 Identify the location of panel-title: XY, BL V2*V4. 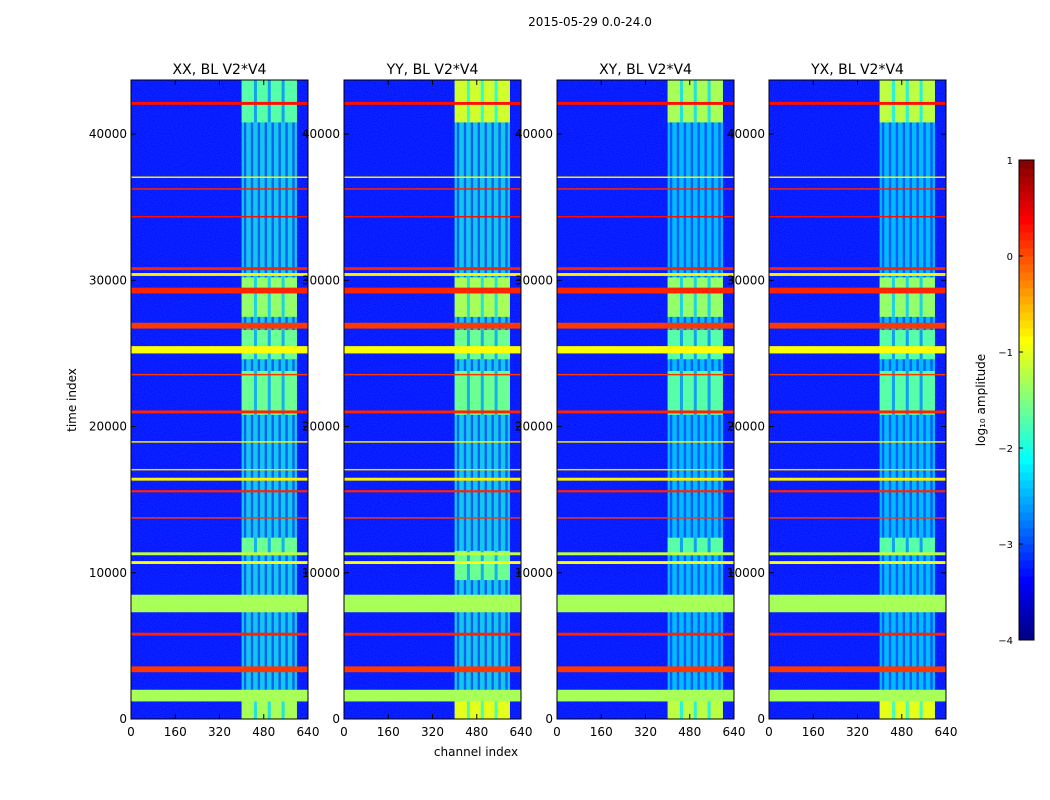
(645, 70).